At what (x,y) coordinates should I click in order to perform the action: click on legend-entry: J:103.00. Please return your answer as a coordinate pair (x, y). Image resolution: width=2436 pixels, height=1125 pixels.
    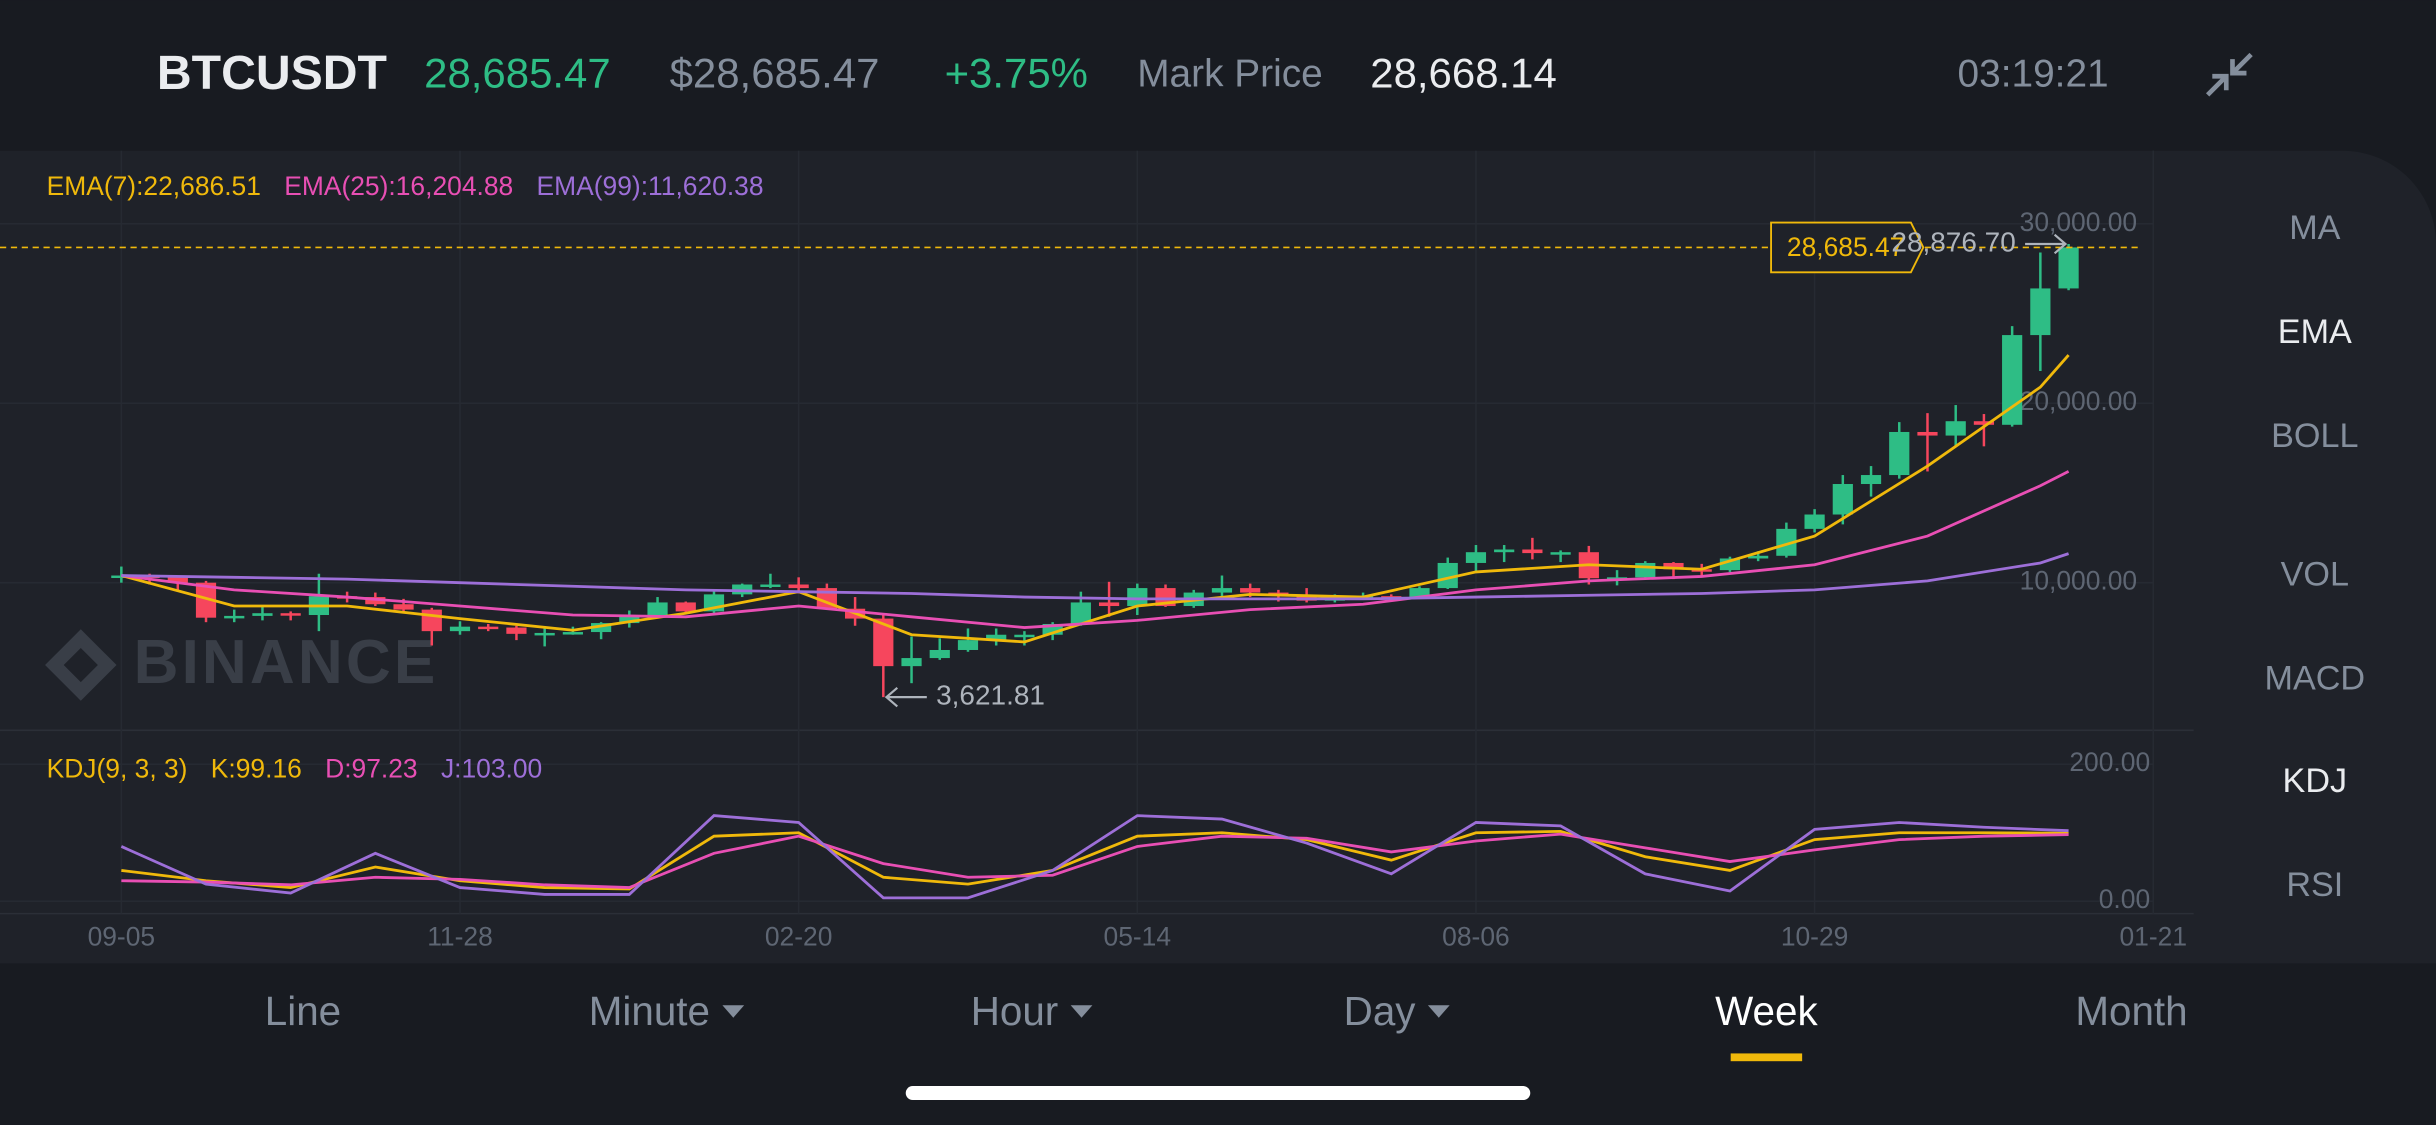
    Looking at the image, I should click on (491, 769).